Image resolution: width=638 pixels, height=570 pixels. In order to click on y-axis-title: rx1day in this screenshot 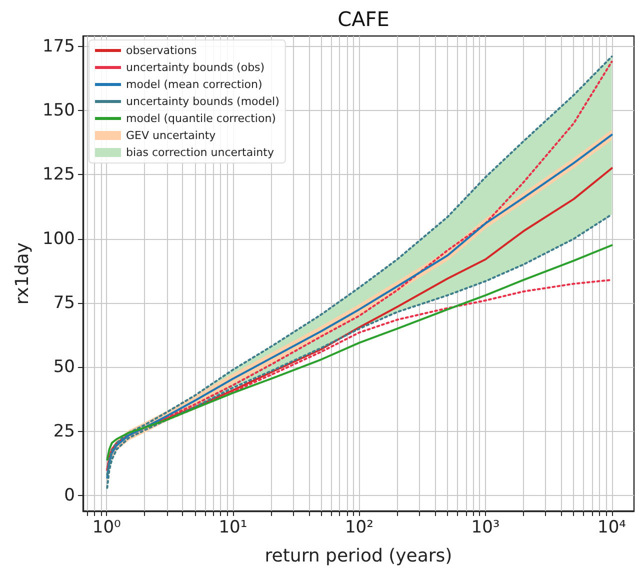, I will do `click(23, 273)`.